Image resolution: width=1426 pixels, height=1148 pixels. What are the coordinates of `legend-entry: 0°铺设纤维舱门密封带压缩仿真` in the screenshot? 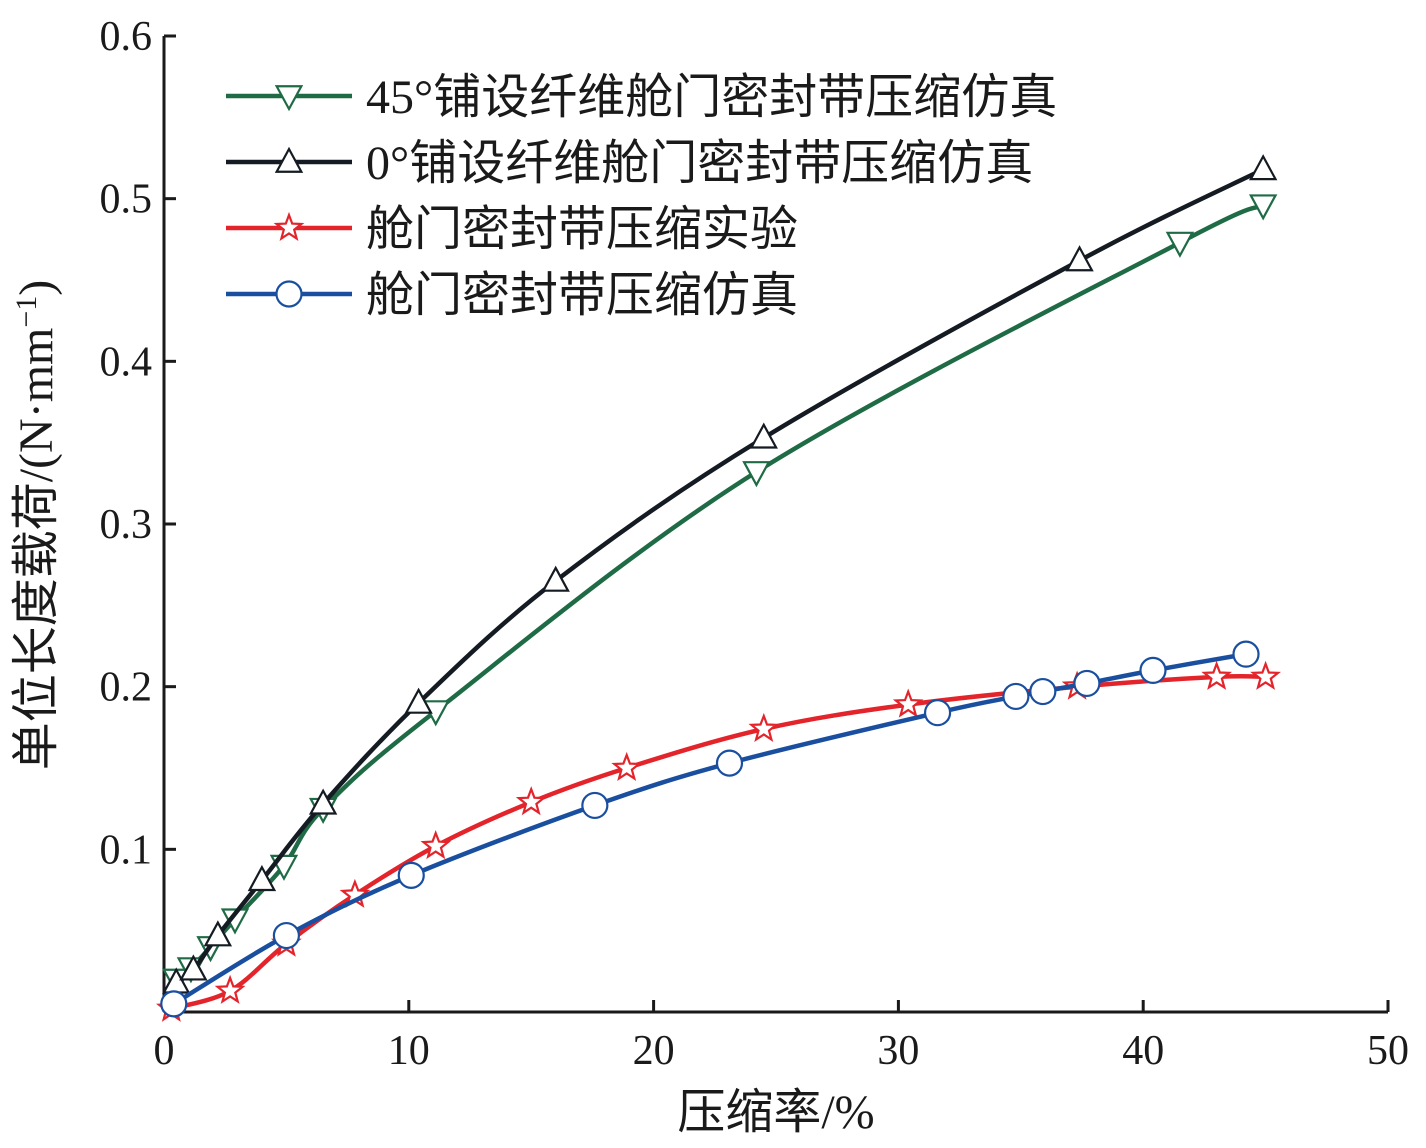 It's located at (629, 163).